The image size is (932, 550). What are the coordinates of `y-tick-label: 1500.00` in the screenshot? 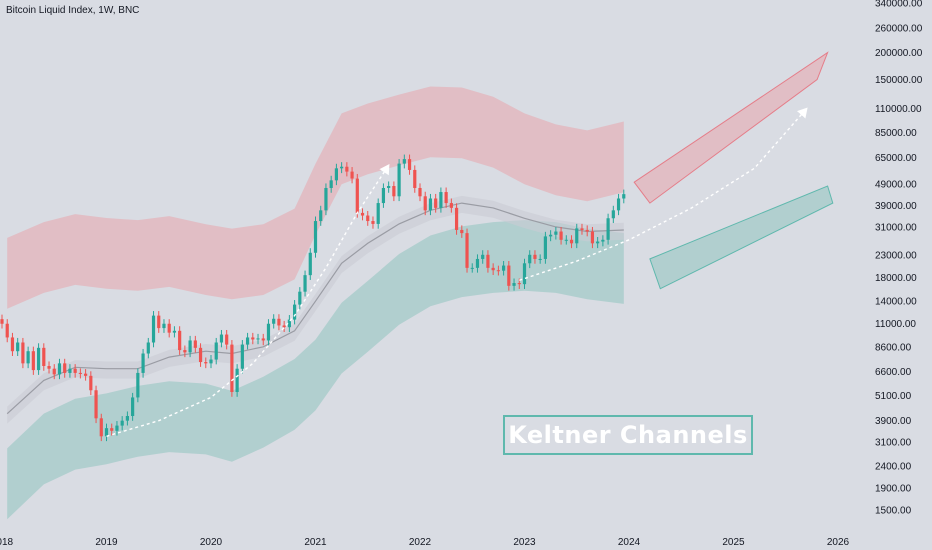 It's located at (893, 511).